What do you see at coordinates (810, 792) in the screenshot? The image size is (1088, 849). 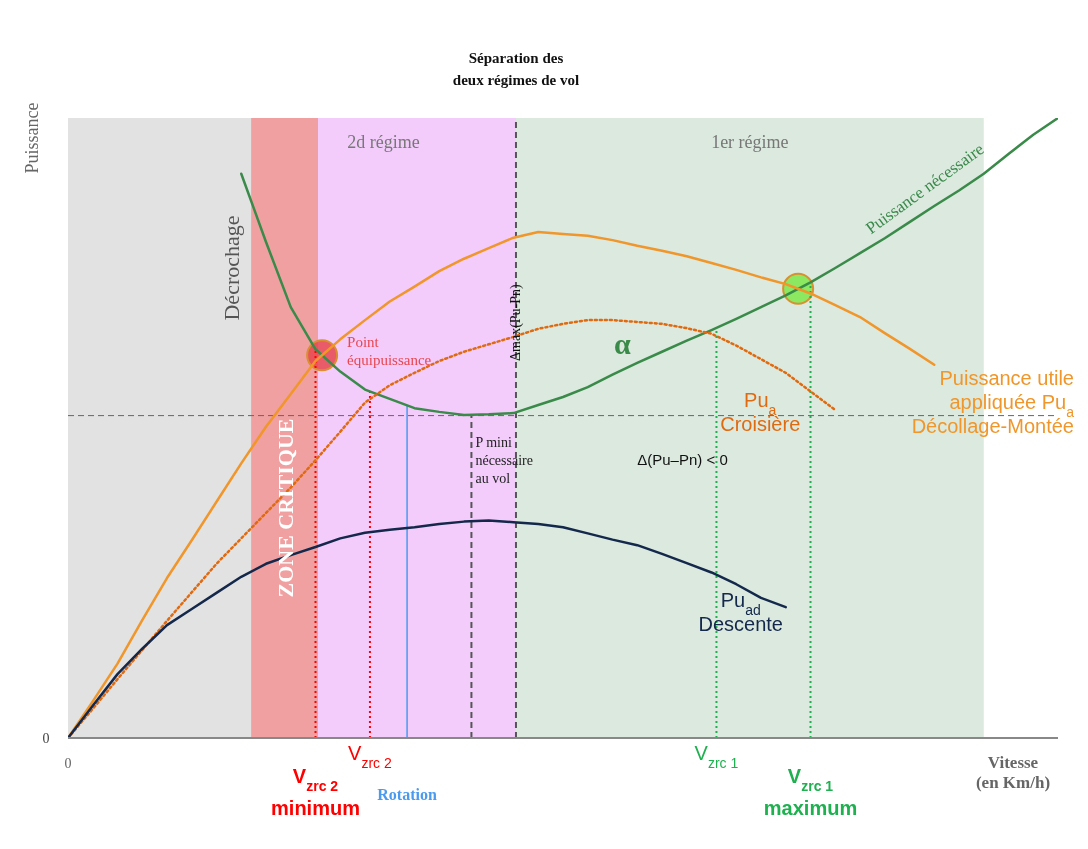 I see `text: V$_{zrc 1}$ maximum` at bounding box center [810, 792].